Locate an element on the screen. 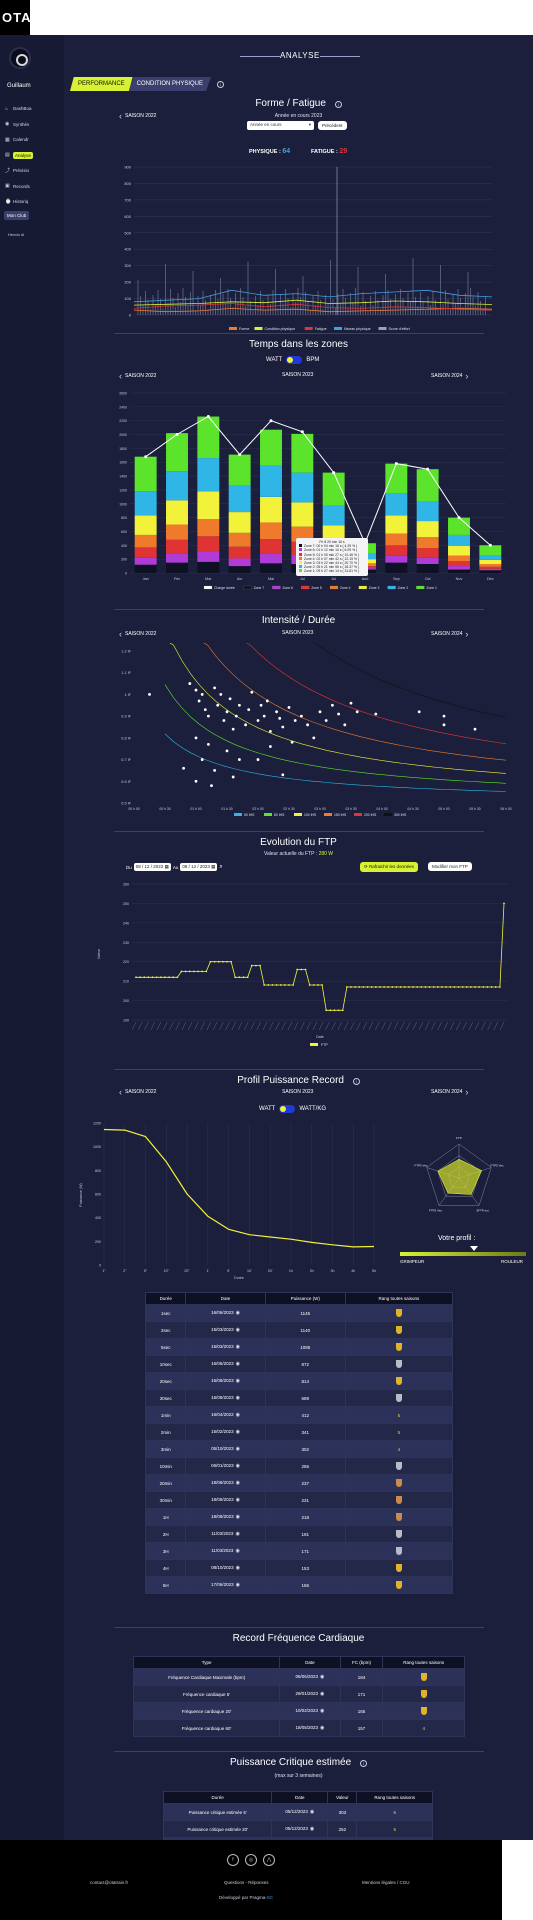 The height and width of the screenshot is (1920, 533). developed-by: Développé par Pragma-SC is located at coordinates (246, 1897).